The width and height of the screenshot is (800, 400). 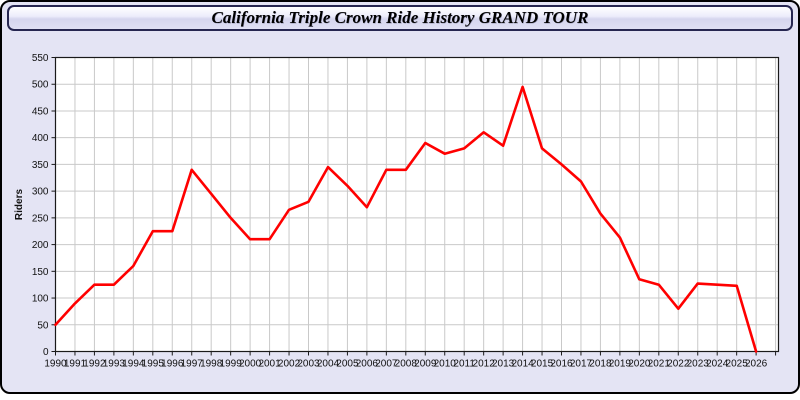 I want to click on x-tick-label: 2007, so click(x=386, y=364).